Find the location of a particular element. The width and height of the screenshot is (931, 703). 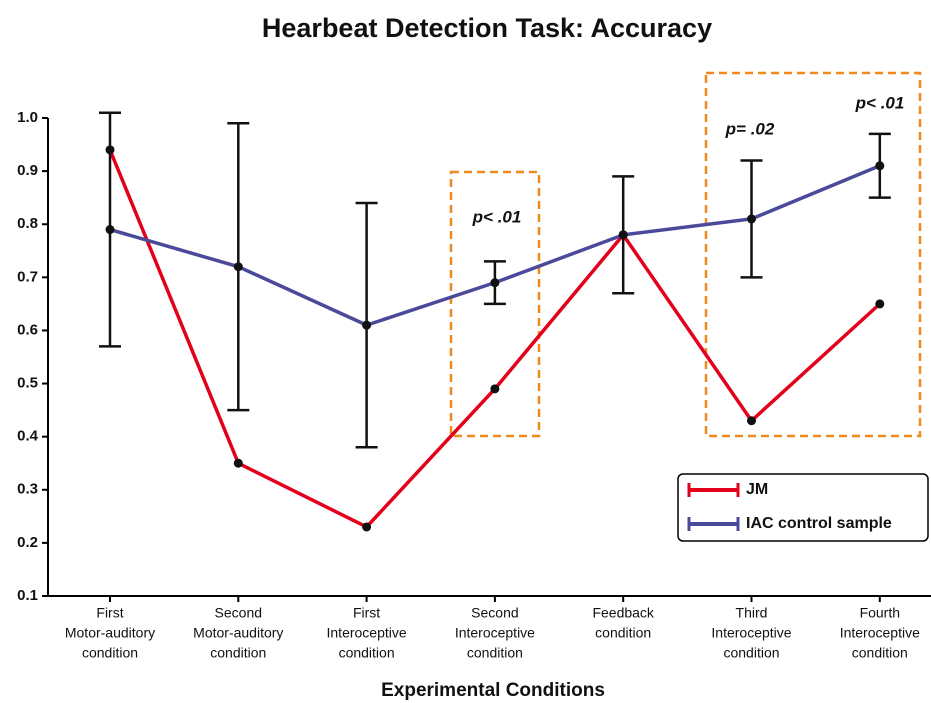

legend-label: JM is located at coordinates (757, 489).